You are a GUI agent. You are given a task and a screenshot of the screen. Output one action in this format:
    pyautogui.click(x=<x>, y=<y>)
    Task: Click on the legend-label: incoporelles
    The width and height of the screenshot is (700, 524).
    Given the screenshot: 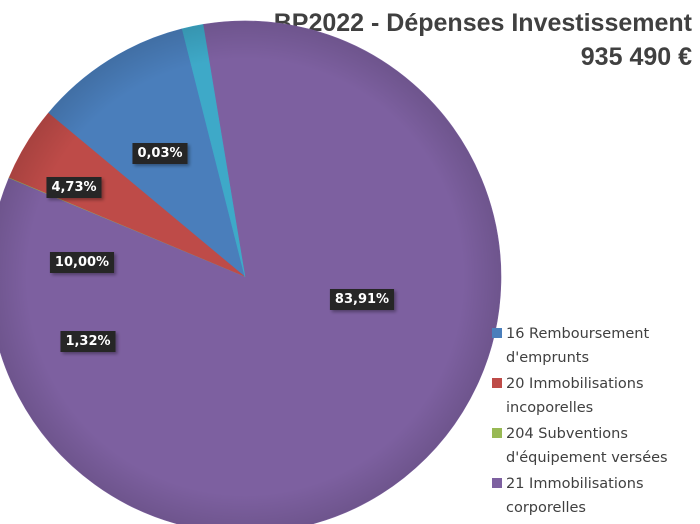 What is the action you would take?
    pyautogui.click(x=550, y=408)
    